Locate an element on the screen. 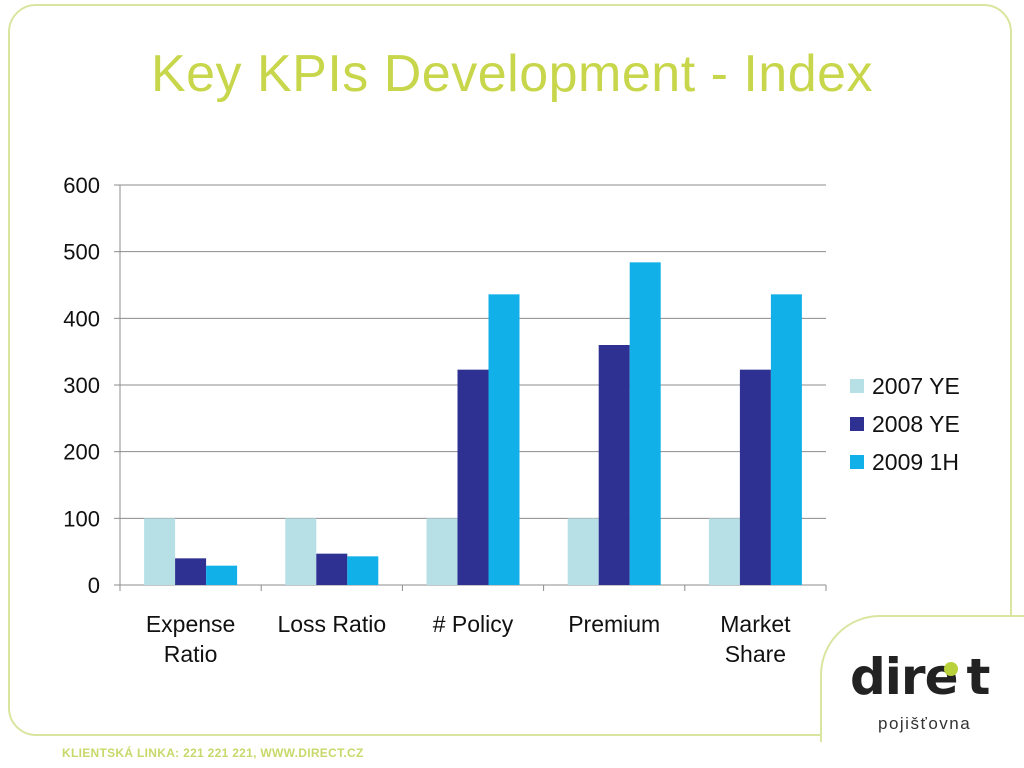 The height and width of the screenshot is (768, 1024). slide-title: Key KPIs Development - Index is located at coordinates (512, 74).